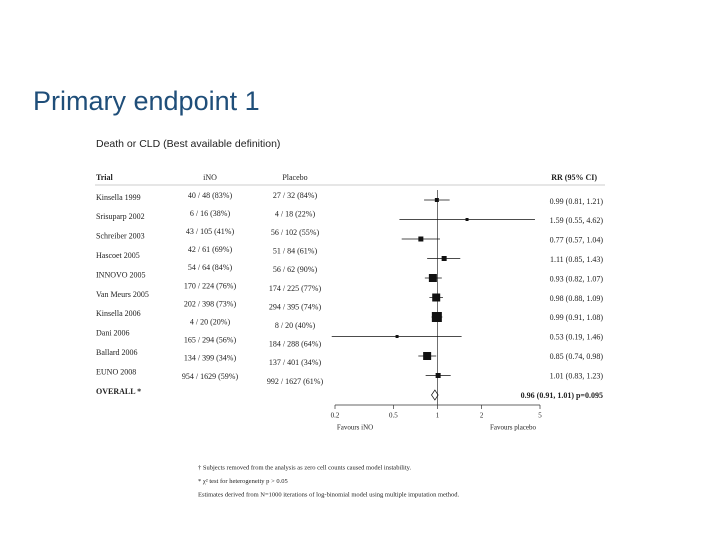 This screenshot has height=540, width=720. I want to click on trial-name: Dani 2006, so click(113, 333).